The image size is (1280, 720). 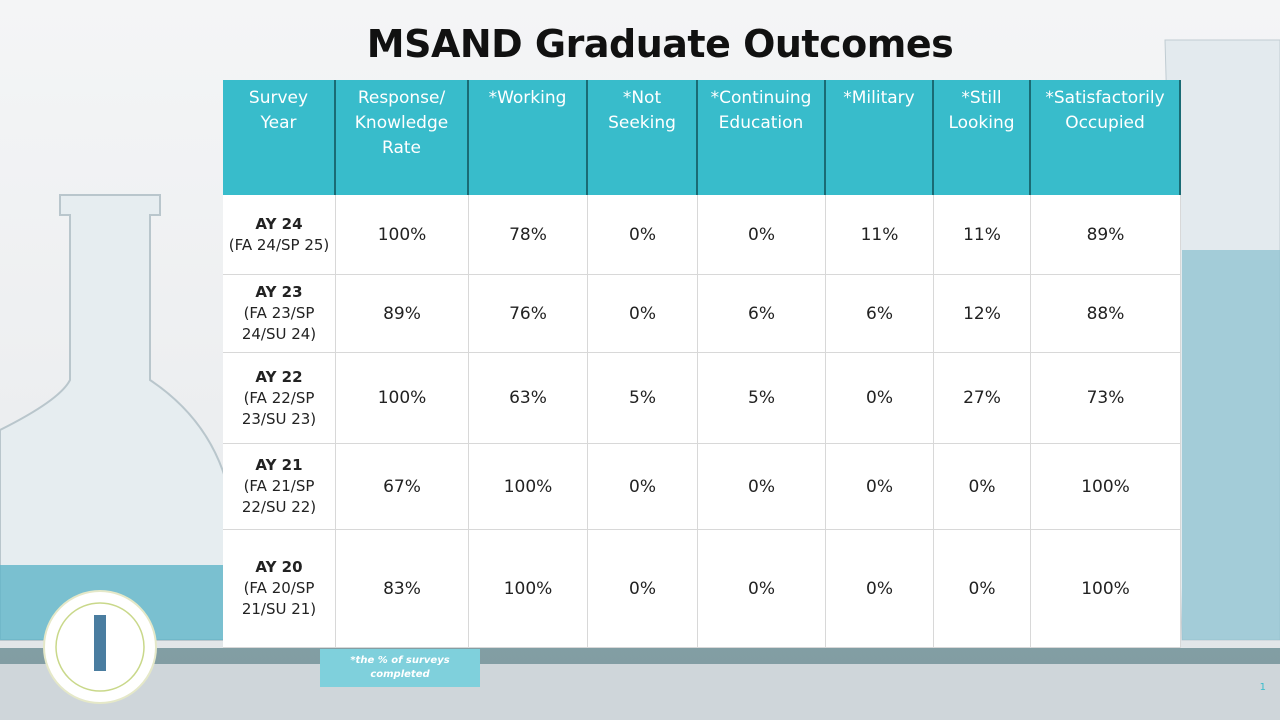 I want to click on table-cell: 67%, so click(x=402, y=487).